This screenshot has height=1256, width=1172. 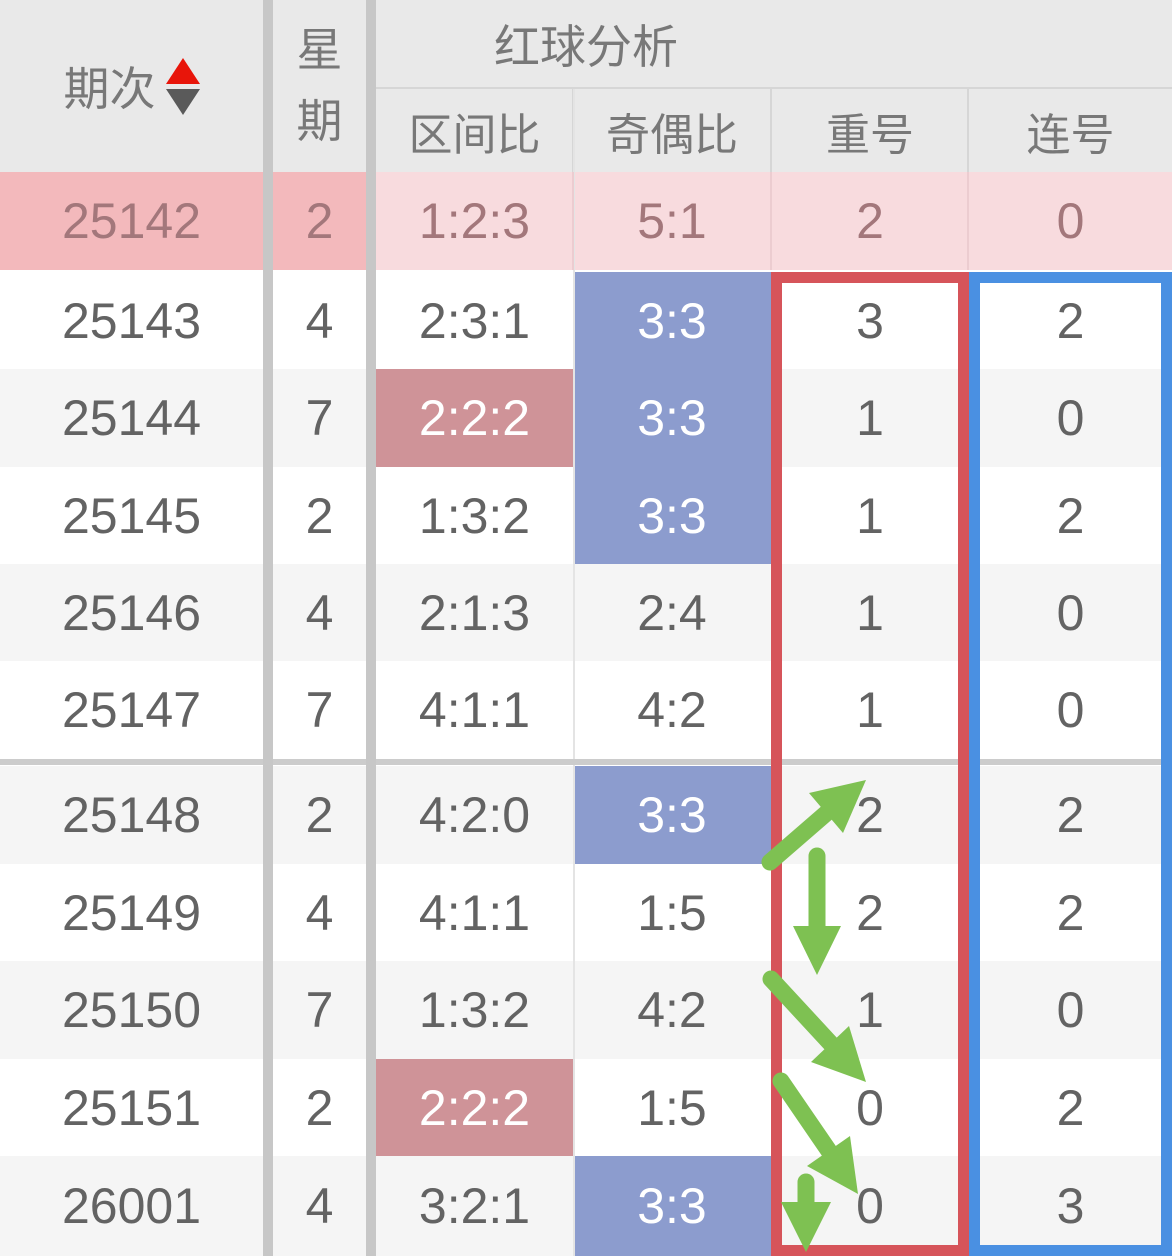 I want to click on period-cell: 25148, so click(x=131, y=815).